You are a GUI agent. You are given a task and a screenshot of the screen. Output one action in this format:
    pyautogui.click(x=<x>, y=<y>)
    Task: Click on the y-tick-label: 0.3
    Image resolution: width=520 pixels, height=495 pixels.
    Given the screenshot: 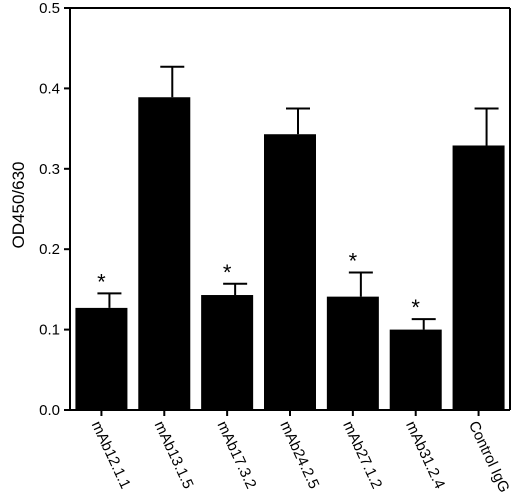 What is the action you would take?
    pyautogui.click(x=49, y=169)
    